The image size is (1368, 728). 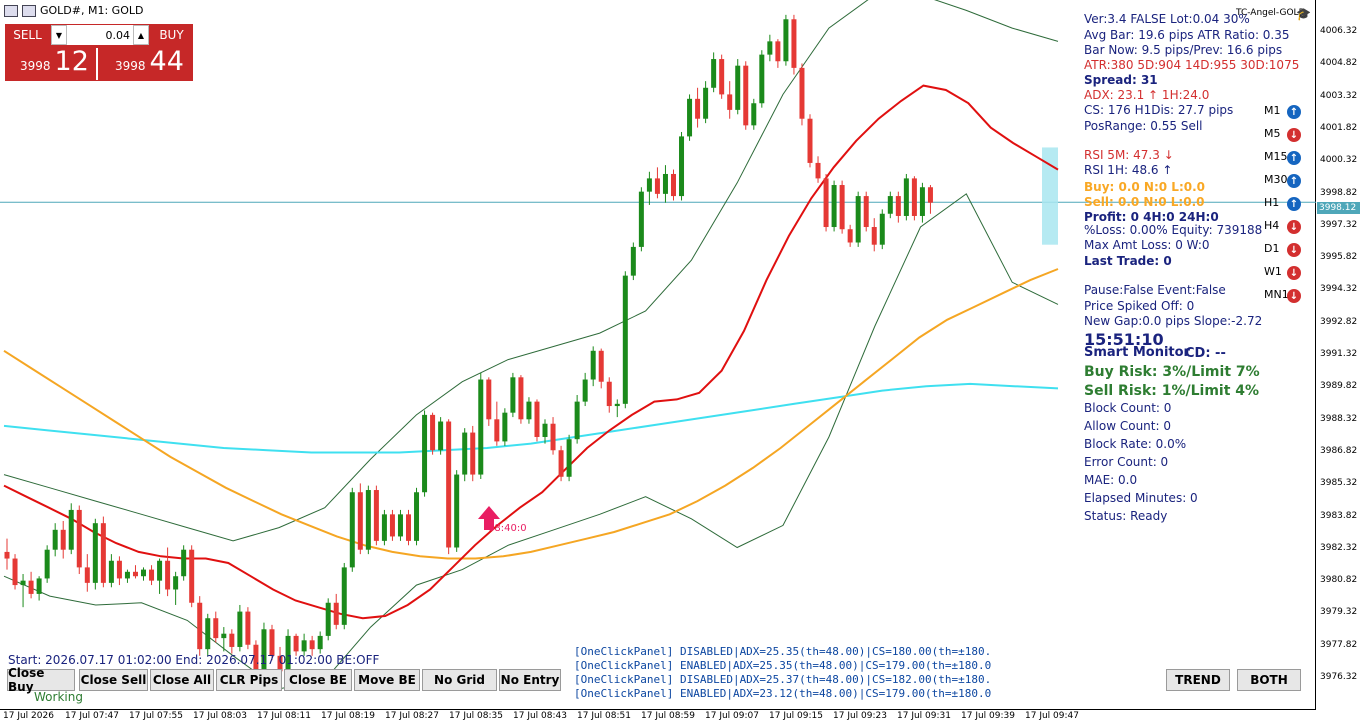 I want to click on trend-down-arrow-icon: ↓, so click(x=1294, y=296).